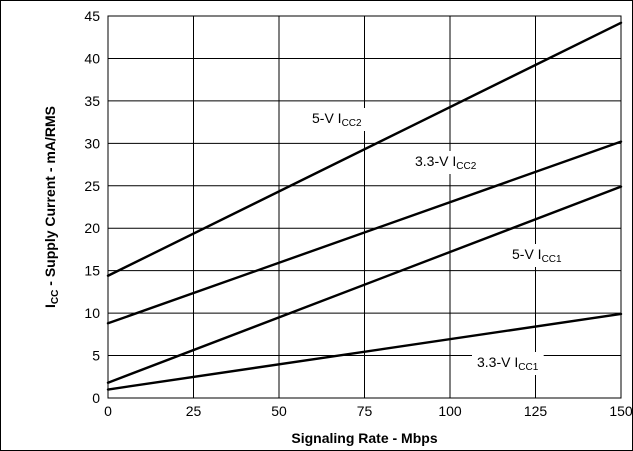 This screenshot has width=633, height=451. Describe the element at coordinates (279, 411) in the screenshot. I see `x-tick-label: 50` at that location.